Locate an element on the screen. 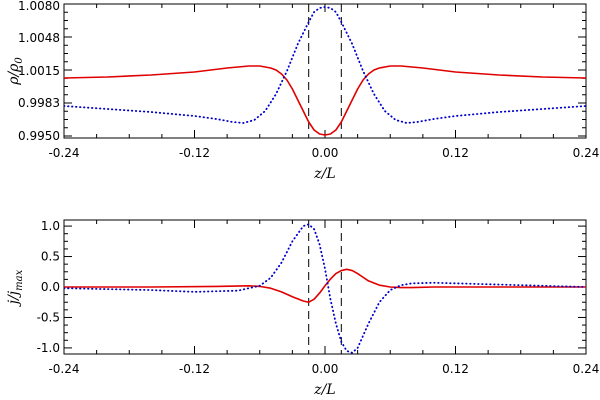  density-y-tick-label: 1.0080 is located at coordinates (39, 6).